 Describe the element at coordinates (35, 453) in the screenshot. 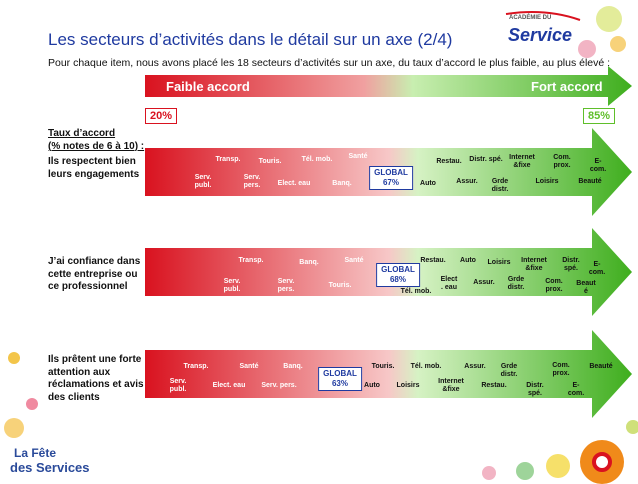

I see `fete-logo-line1: La Fête` at that location.